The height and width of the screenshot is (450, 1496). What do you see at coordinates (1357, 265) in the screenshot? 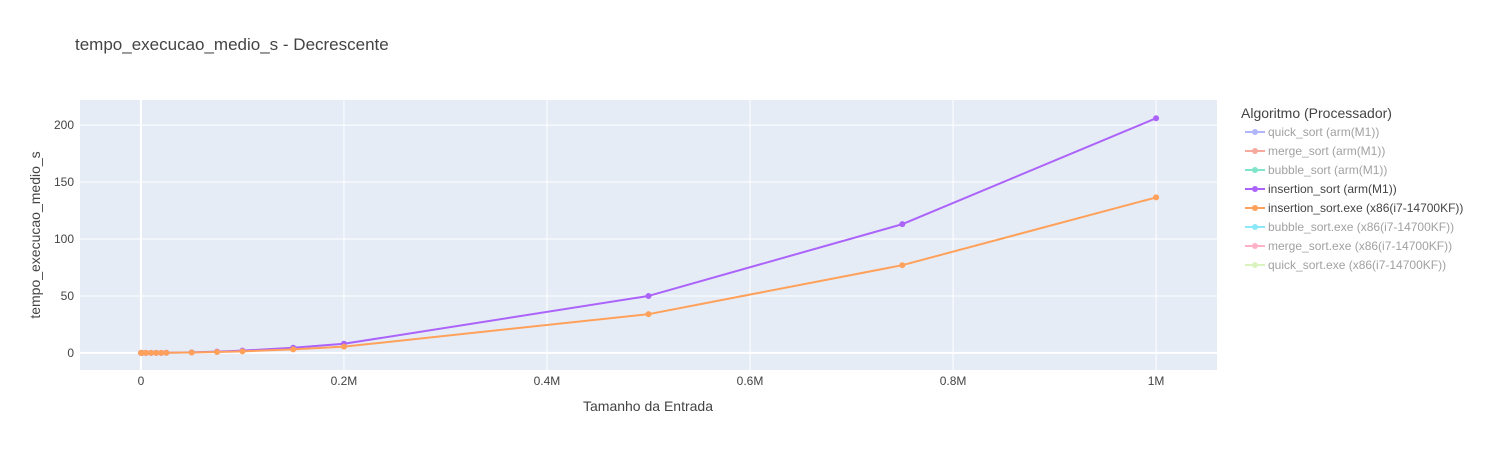
I see `legend-label: quick_sort.exe (x86(i7-14700KF))` at bounding box center [1357, 265].